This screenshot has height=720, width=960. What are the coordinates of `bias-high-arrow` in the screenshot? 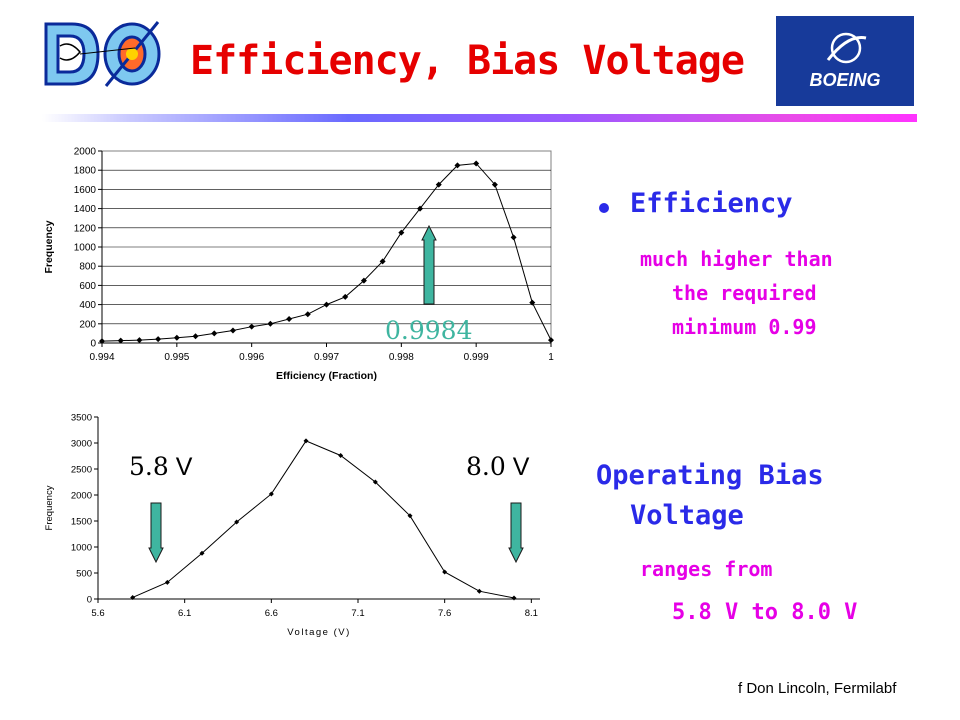 It's located at (516, 533).